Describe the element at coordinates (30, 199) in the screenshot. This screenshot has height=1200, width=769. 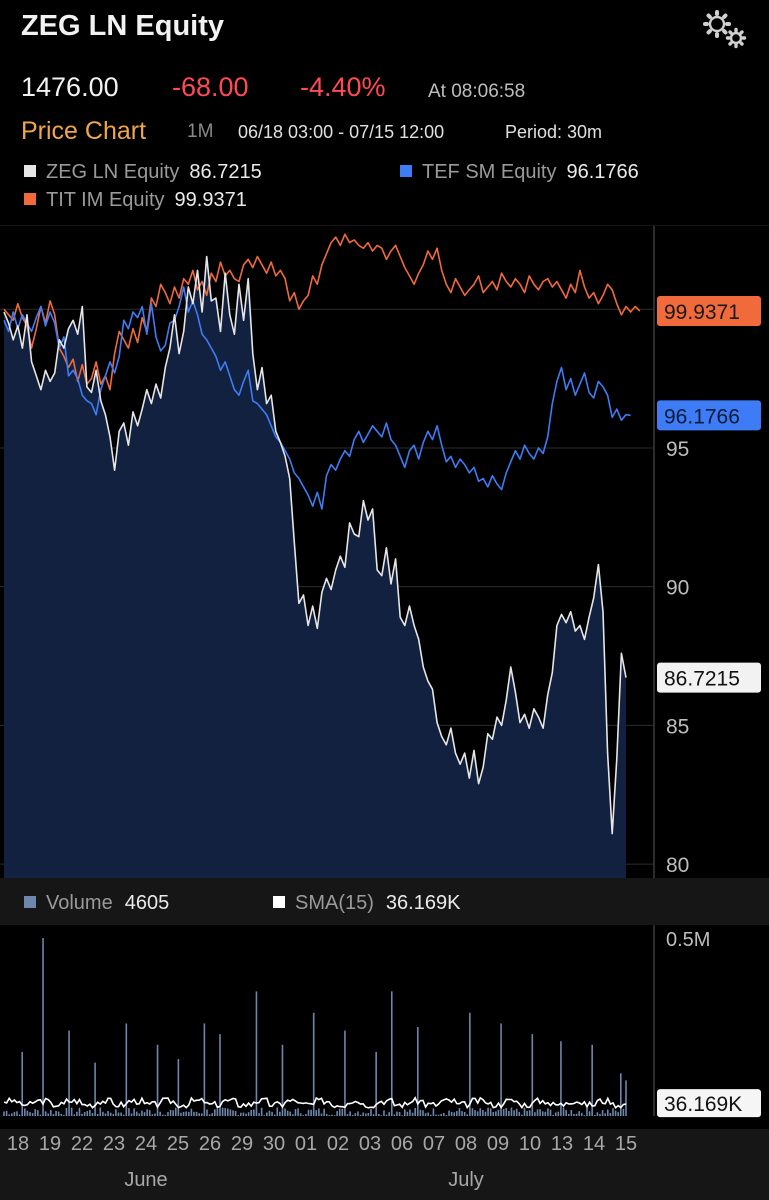
I see `legend-swatch-tit` at that location.